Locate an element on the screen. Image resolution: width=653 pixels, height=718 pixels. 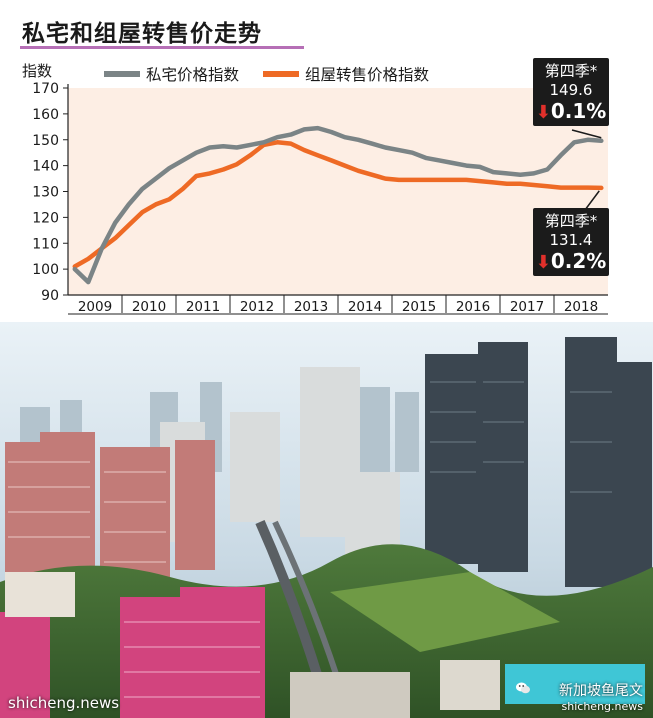
watermark-right: 新加坡鱼尾文 shicheng.news is located at coordinates (601, 696).